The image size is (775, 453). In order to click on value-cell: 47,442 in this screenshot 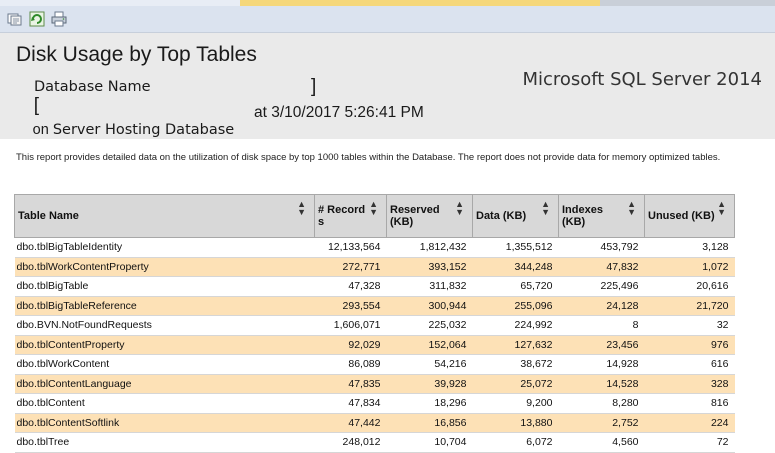, I will do `click(350, 423)`.